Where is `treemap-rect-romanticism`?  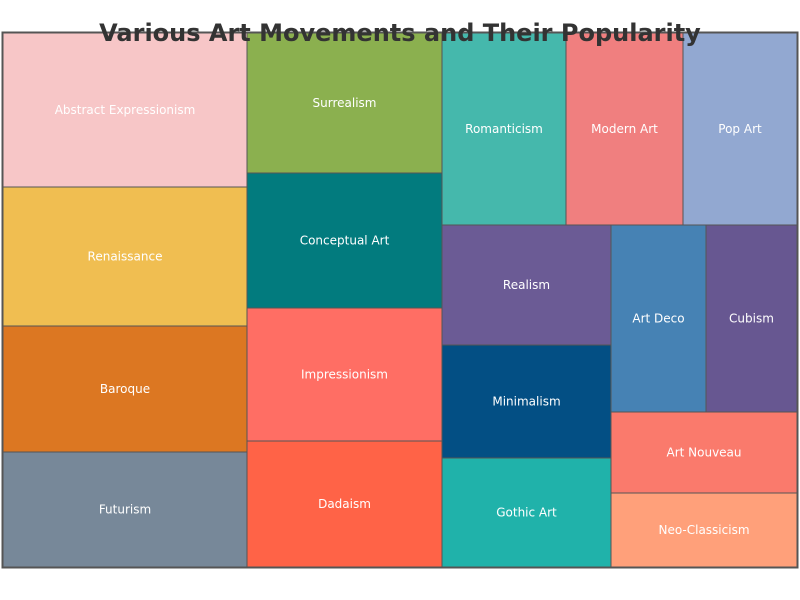
treemap-rect-romanticism is located at coordinates (504, 129).